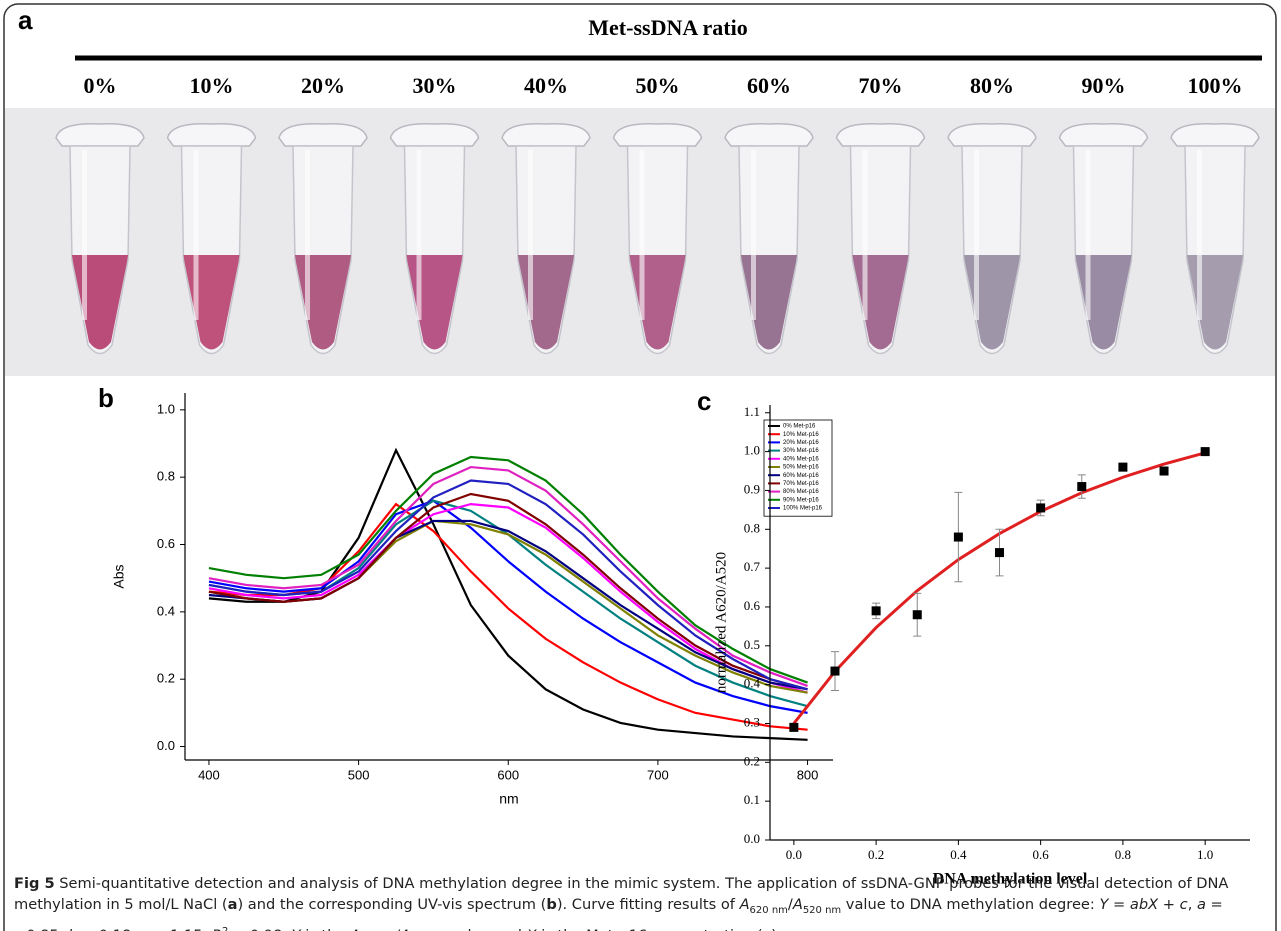 This screenshot has height=931, width=1281. Describe the element at coordinates (633, 929) in the screenshot. I see `caption-text: p16` at that location.